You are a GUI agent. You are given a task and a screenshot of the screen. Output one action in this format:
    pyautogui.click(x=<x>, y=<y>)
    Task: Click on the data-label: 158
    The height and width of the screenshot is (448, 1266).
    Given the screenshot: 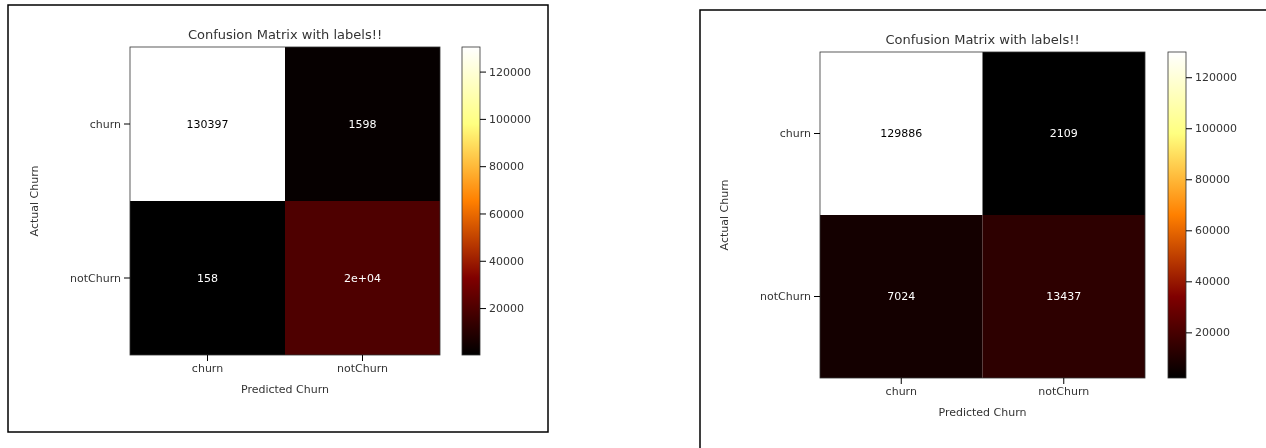 What is the action you would take?
    pyautogui.click(x=207, y=278)
    